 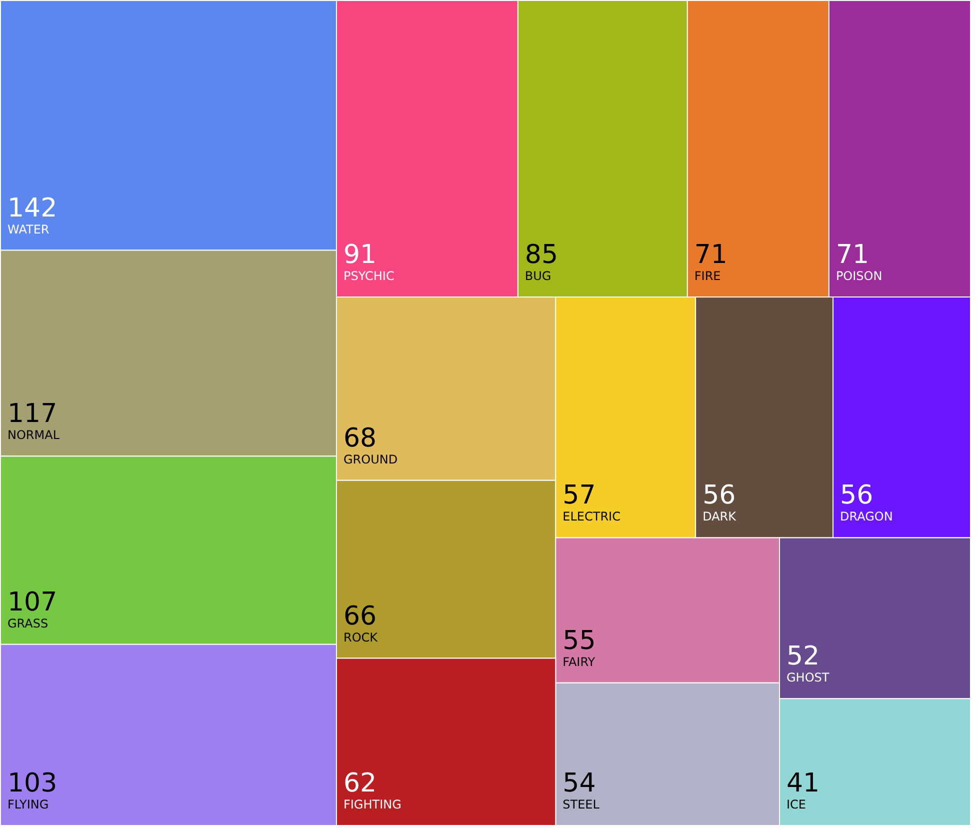 What do you see at coordinates (33, 602) in the screenshot?
I see `data-label: 107` at bounding box center [33, 602].